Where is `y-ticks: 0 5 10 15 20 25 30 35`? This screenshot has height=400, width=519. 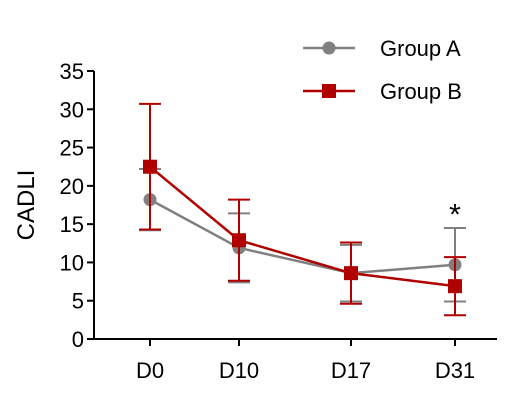 y-ticks: 0 5 10 15 20 25 30 35 is located at coordinates (77, 205).